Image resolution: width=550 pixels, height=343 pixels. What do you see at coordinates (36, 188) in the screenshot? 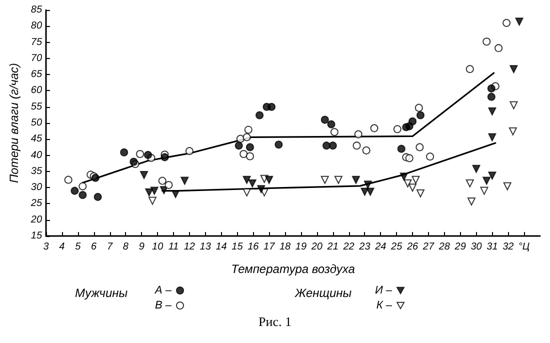
I see `y-tick-label: 30` at bounding box center [36, 188].